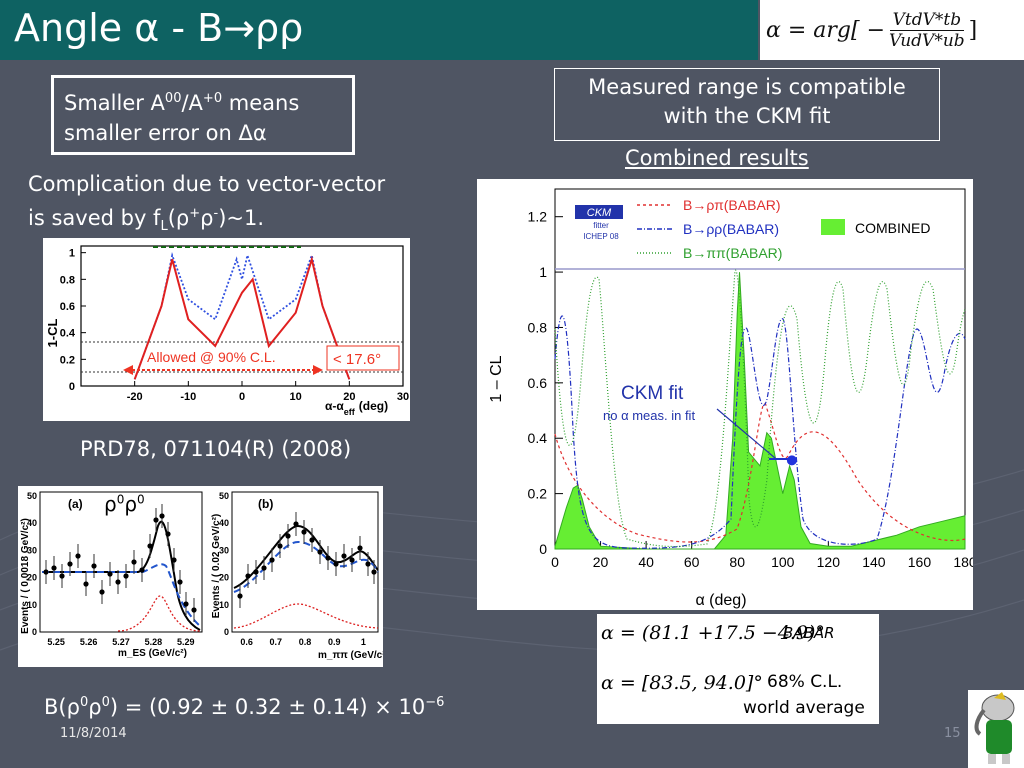 This screenshot has width=1024, height=768. Describe the element at coordinates (216, 449) in the screenshot. I see `reference-citation: PRD78, 071104(R) (2008)` at that location.